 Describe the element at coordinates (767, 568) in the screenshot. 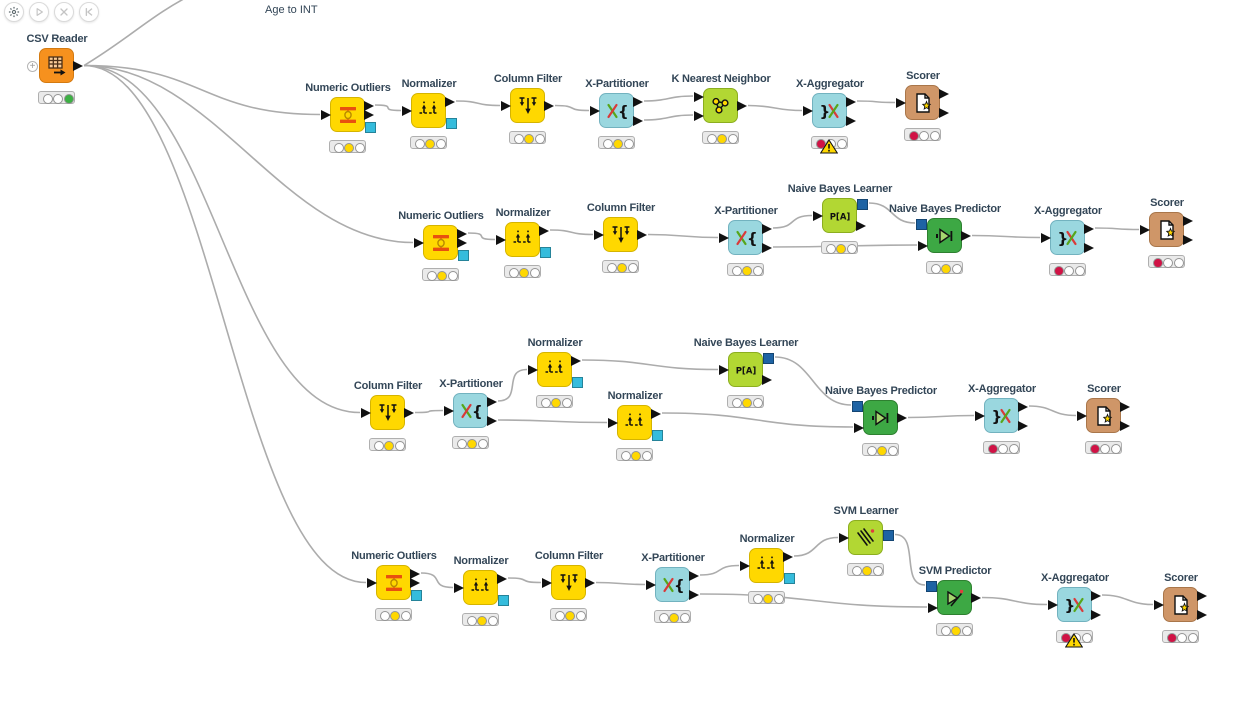

I see `node-n5-normalizer: Normalizer` at that location.